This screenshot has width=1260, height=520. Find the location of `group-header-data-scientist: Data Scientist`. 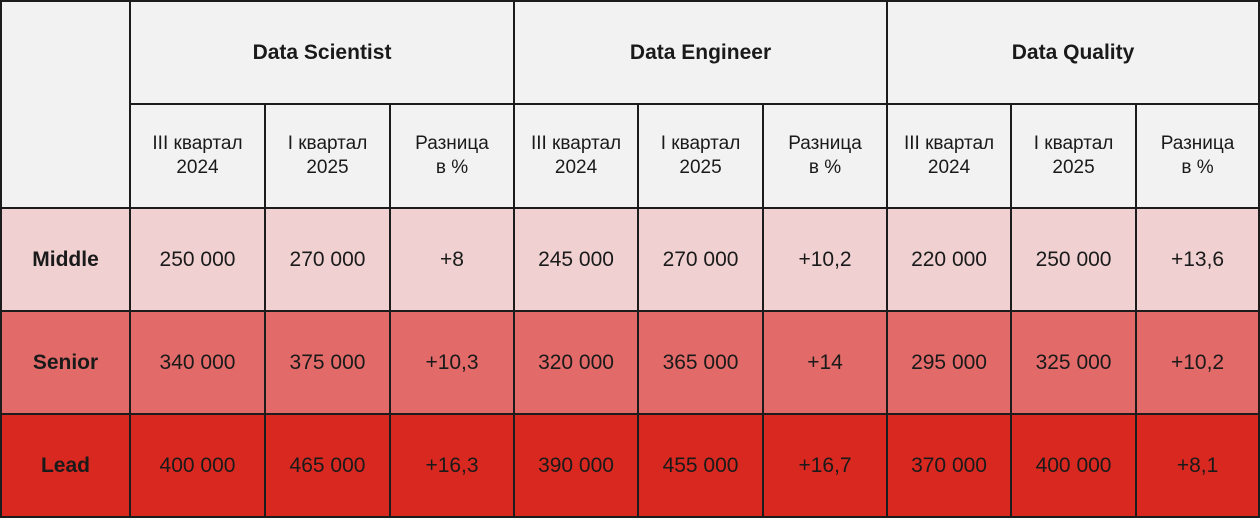

group-header-data-scientist: Data Scientist is located at coordinates (322, 52).